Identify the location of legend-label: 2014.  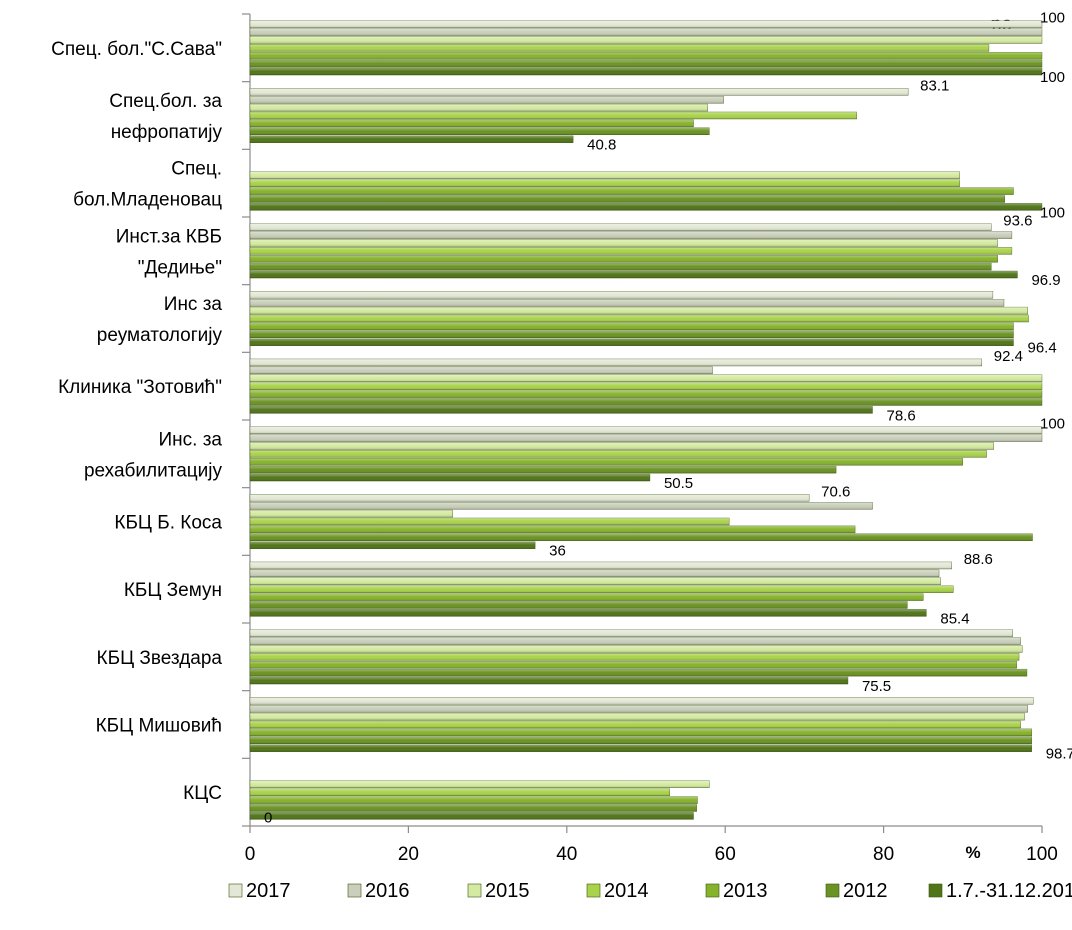
(626, 891).